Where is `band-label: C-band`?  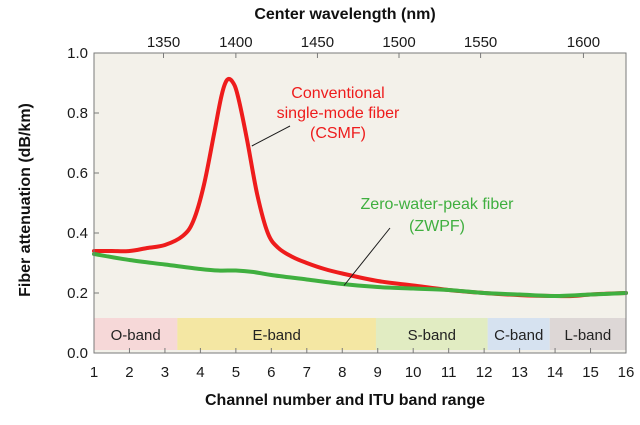 band-label: C-band is located at coordinates (518, 335).